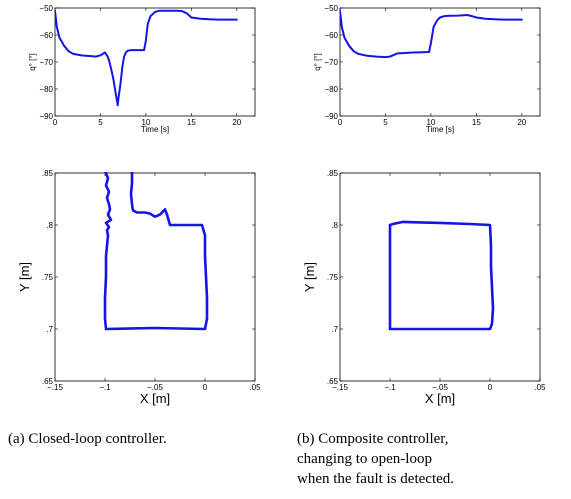  What do you see at coordinates (376, 479) in the screenshot?
I see `caption-b-line3: when the fault is detected.` at bounding box center [376, 479].